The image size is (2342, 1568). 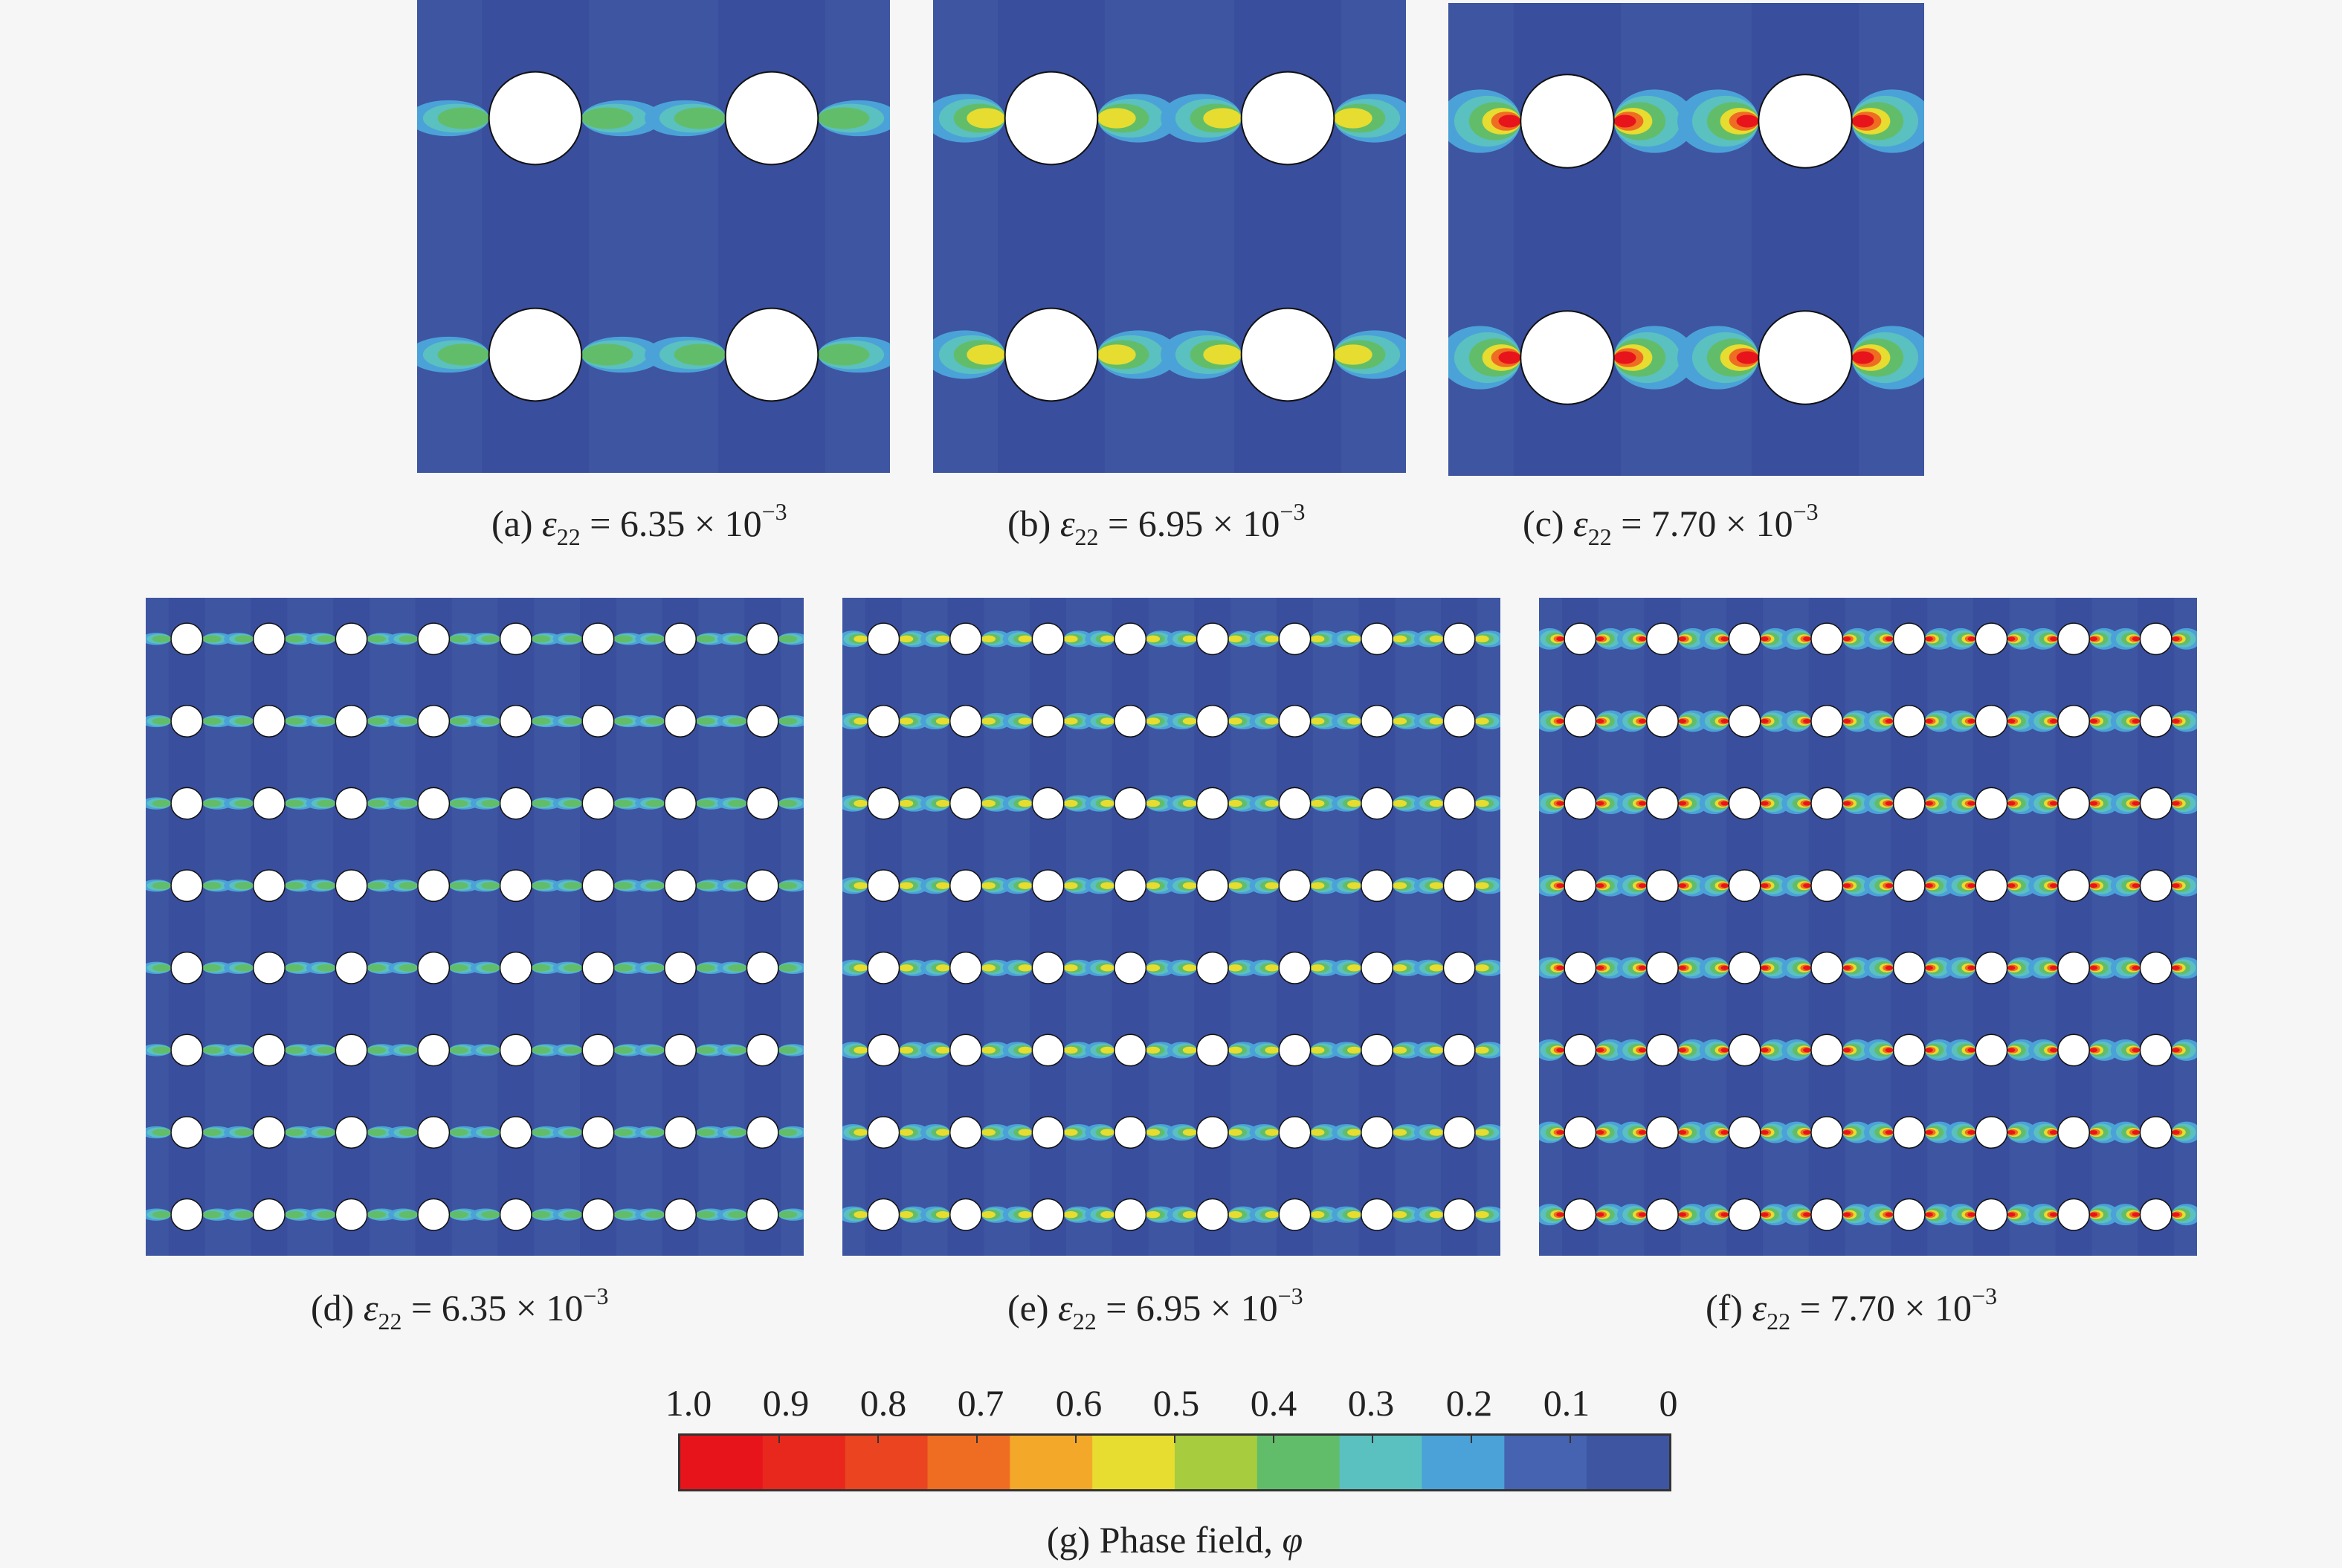 What do you see at coordinates (1985, 1296) in the screenshot?
I see `caption-f-strain-exp: −3` at bounding box center [1985, 1296].